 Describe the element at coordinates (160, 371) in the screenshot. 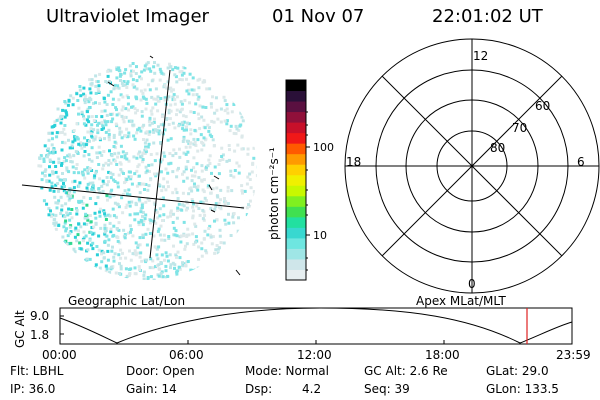

I see `status-door: Door: Open` at that location.